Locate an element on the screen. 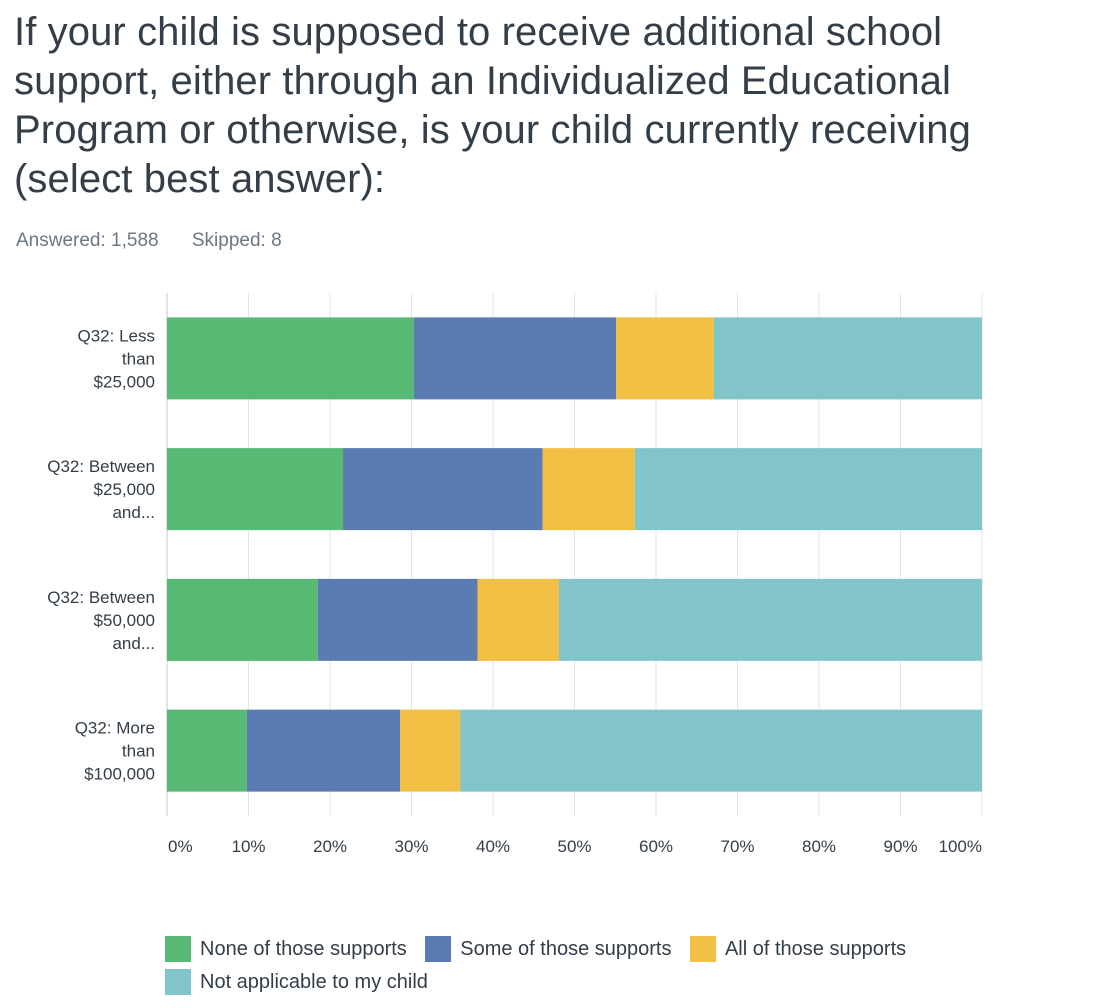  legend-item-none: None of those supports is located at coordinates (286, 949).